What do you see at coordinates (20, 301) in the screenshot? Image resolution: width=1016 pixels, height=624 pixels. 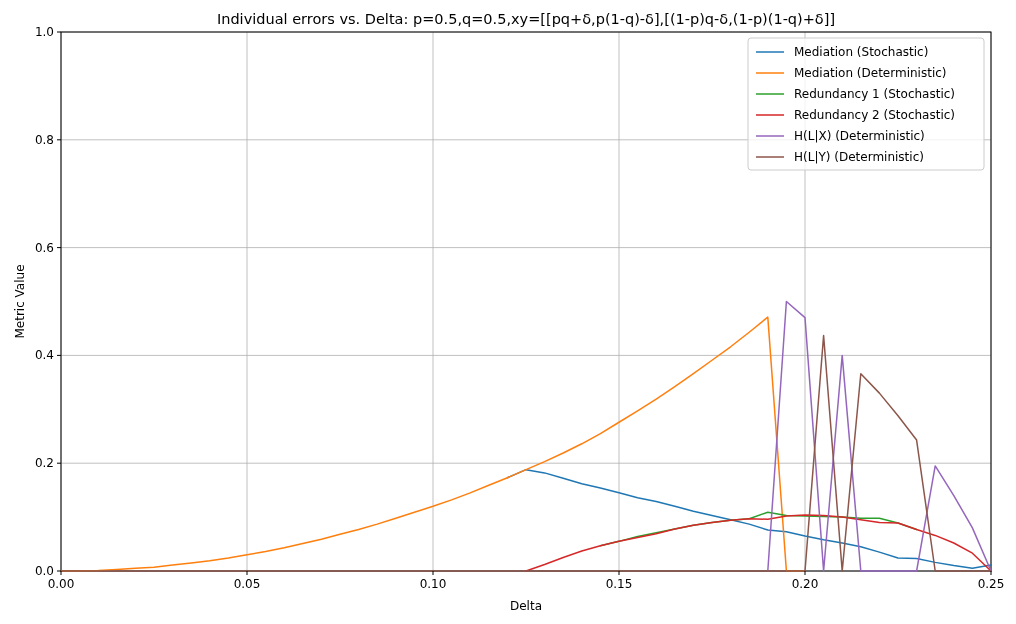 I see `y-axis-title: Metric Value` at bounding box center [20, 301].